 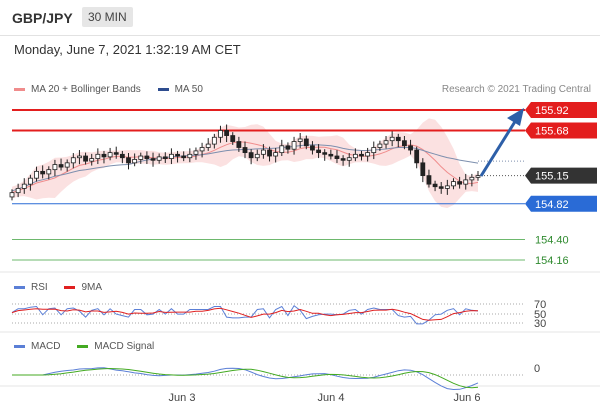 I want to click on main-legend: MA 20 + Bollinger Bands MA 50, so click(x=108, y=89).